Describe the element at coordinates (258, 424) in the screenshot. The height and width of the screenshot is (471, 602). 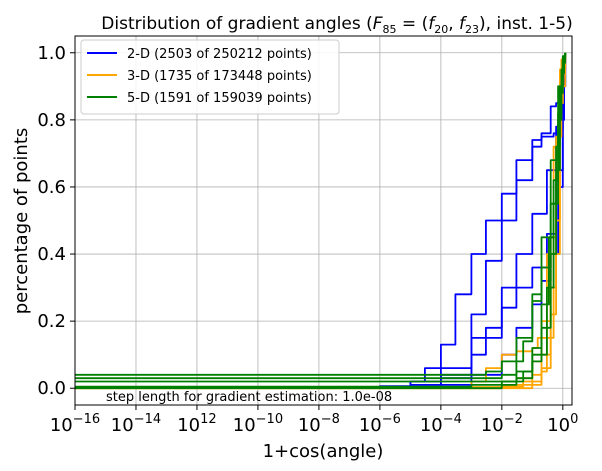
I see `x-tick-label: 10⁻¹⁰` at that location.